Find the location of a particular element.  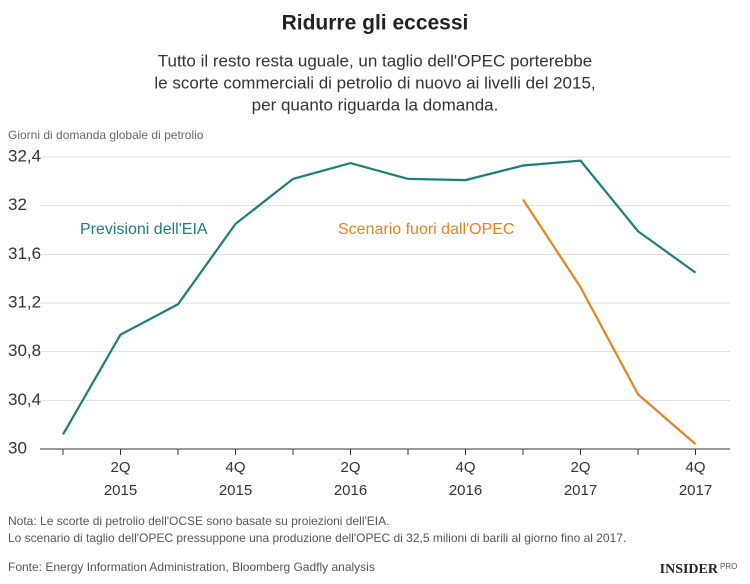

y-tick-label: 32 is located at coordinates (17, 204).